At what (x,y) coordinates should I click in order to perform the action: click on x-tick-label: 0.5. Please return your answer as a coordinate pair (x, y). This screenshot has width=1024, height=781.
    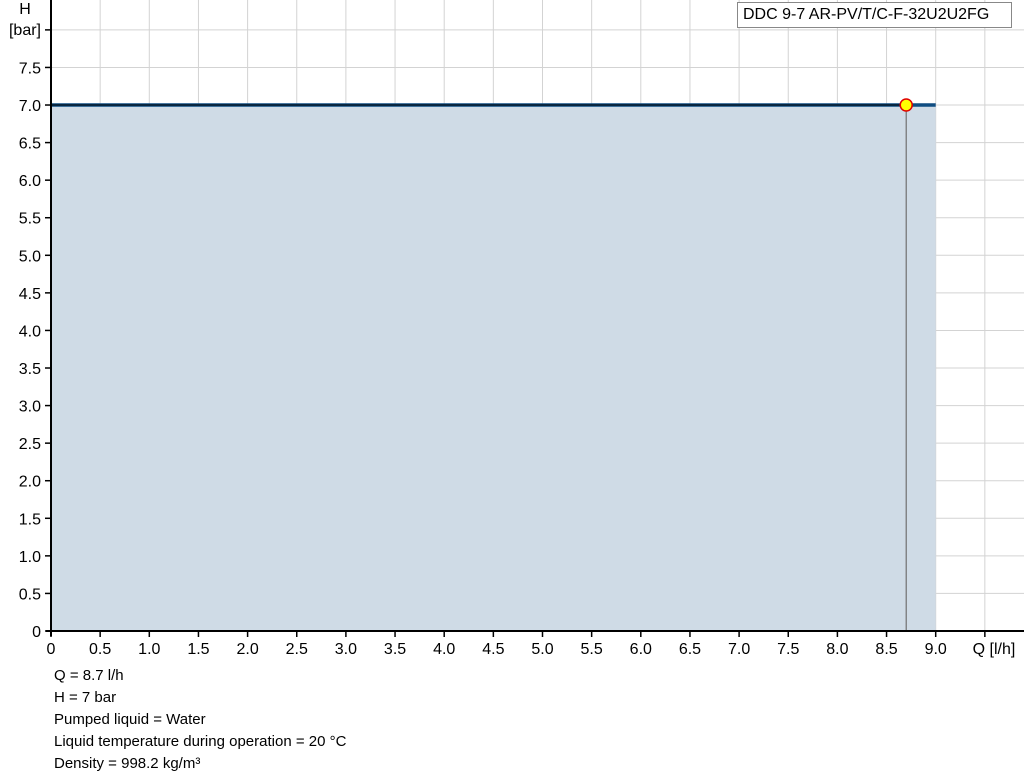
    Looking at the image, I should click on (100, 649).